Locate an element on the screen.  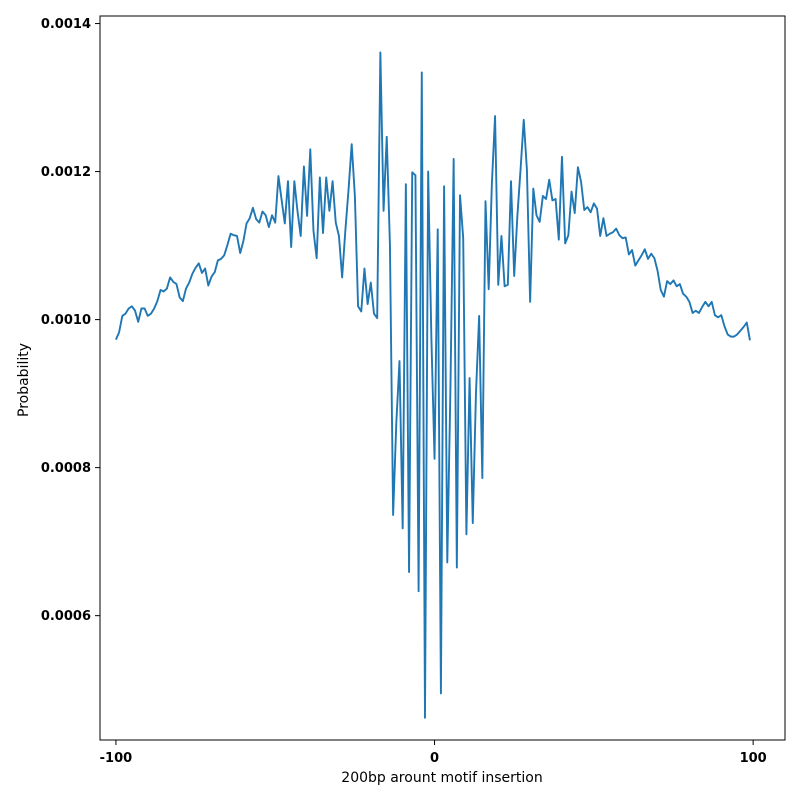
y-axis: 0.0006 0.0008 0.0010 0.0012 0.0014 is located at coordinates (70, 320).